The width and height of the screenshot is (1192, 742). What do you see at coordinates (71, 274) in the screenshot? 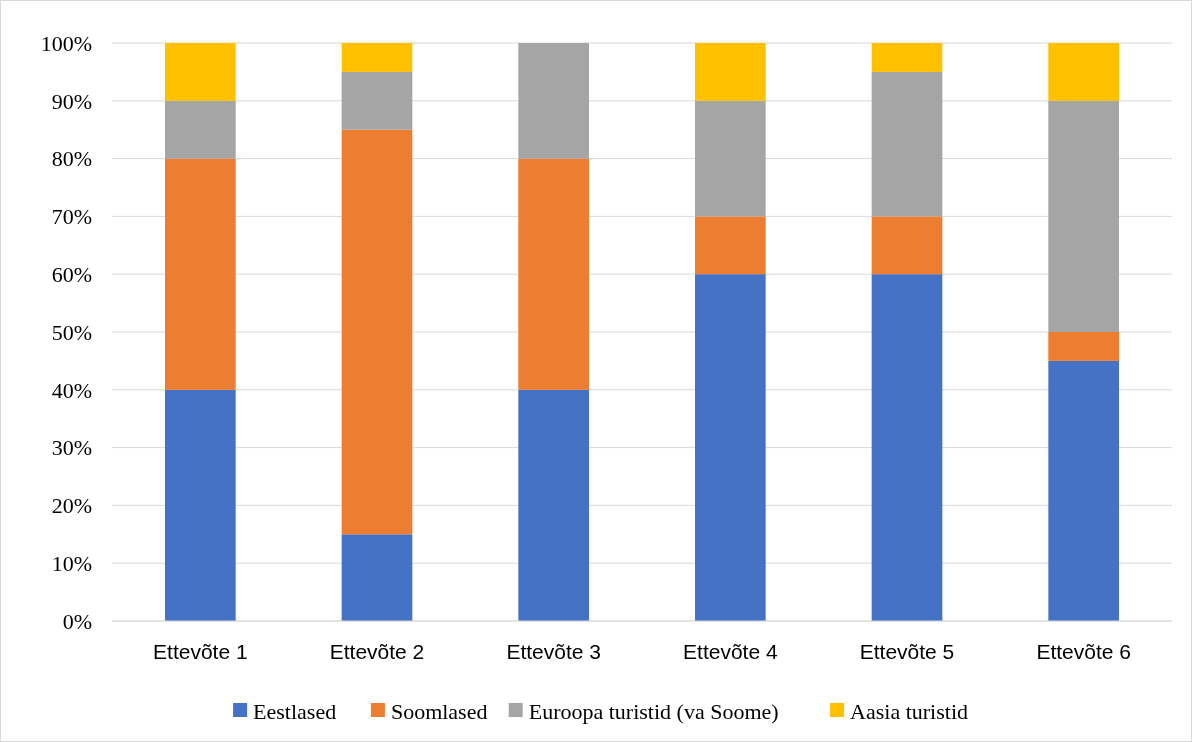
I see `y-tick-label: 60%` at bounding box center [71, 274].